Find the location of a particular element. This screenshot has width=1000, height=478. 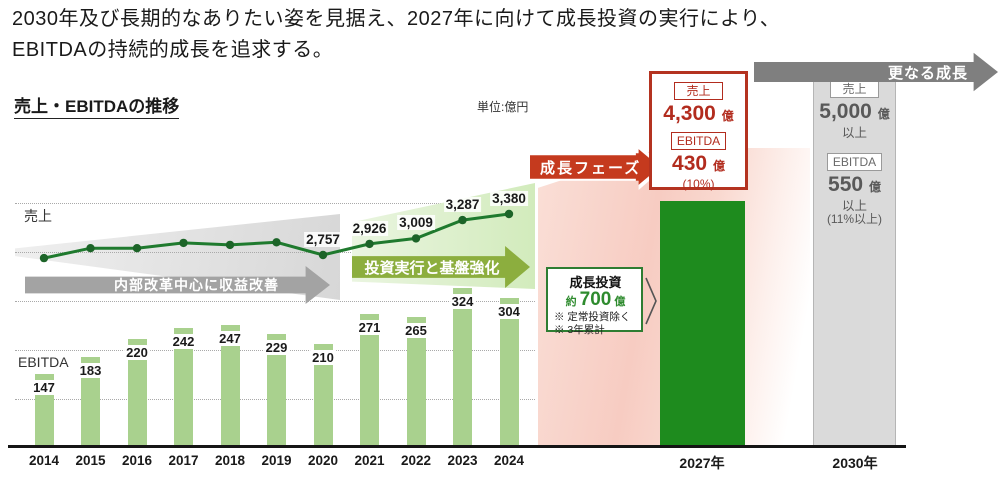

ebitda-target-2030-unit: 億 is located at coordinates (874, 187).